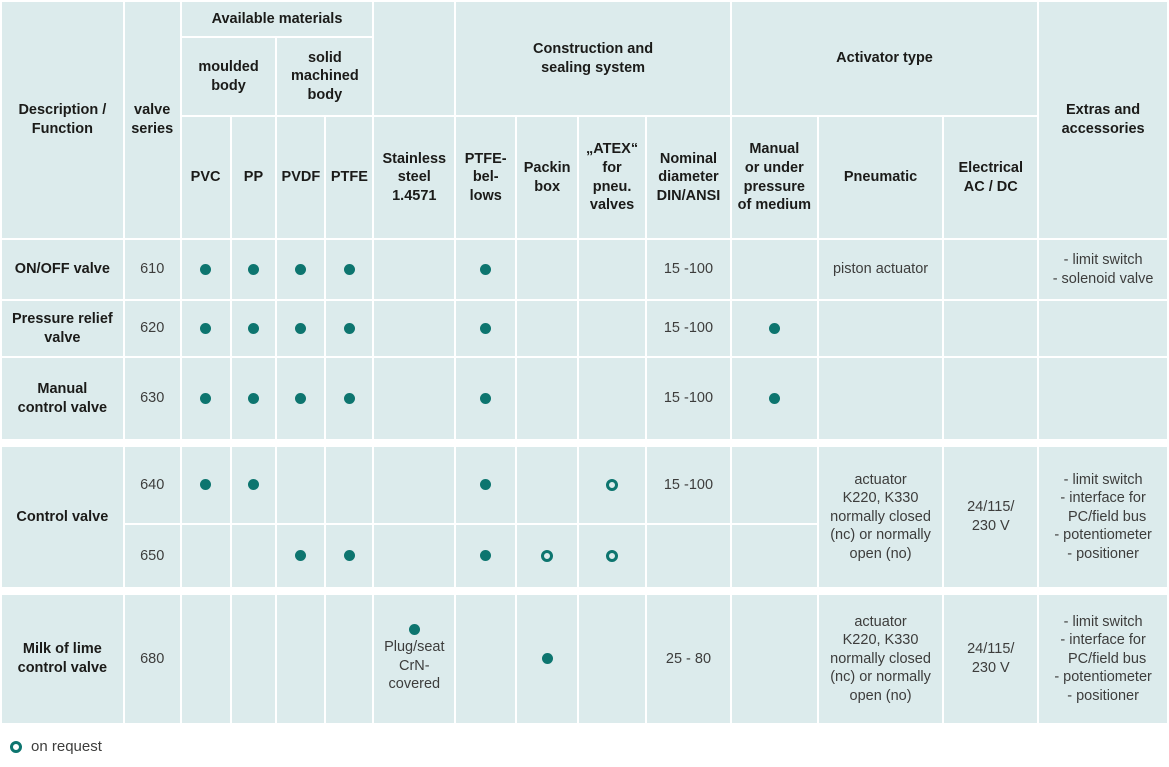 This screenshot has height=767, width=1169. What do you see at coordinates (880, 177) in the screenshot?
I see `header-col-pneumatic: Pneumatic` at bounding box center [880, 177].